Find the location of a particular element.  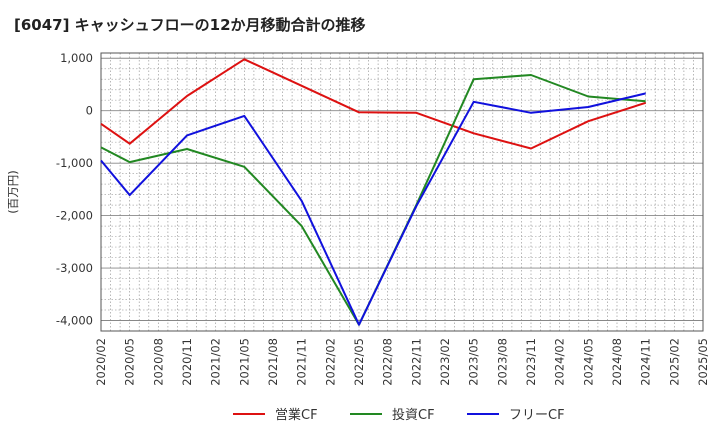

y-tick-label: -4,000 is located at coordinates (74, 321).